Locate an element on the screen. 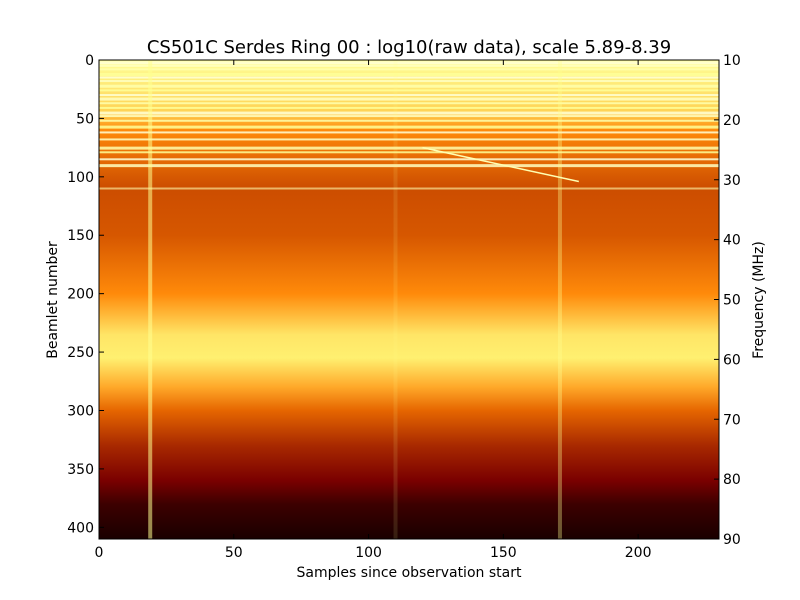  y-tick-label: 100 is located at coordinates (80, 178).